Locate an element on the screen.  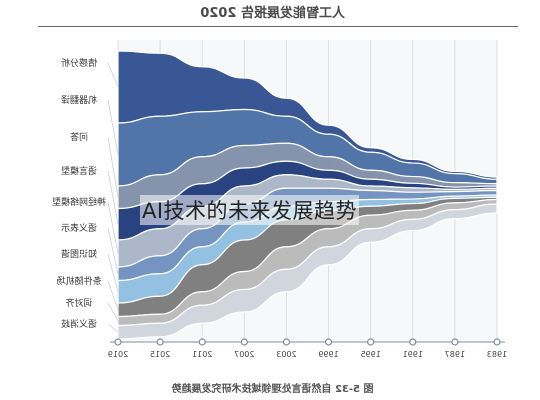
series-label: 情感分析 is located at coordinates (79, 63).